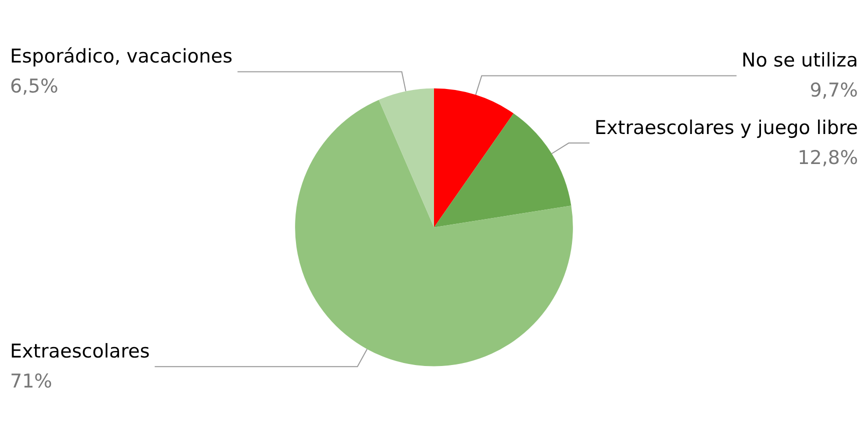  Describe the element at coordinates (726, 128) in the screenshot. I see `slice-label: Extraescolares y juego libre` at that location.